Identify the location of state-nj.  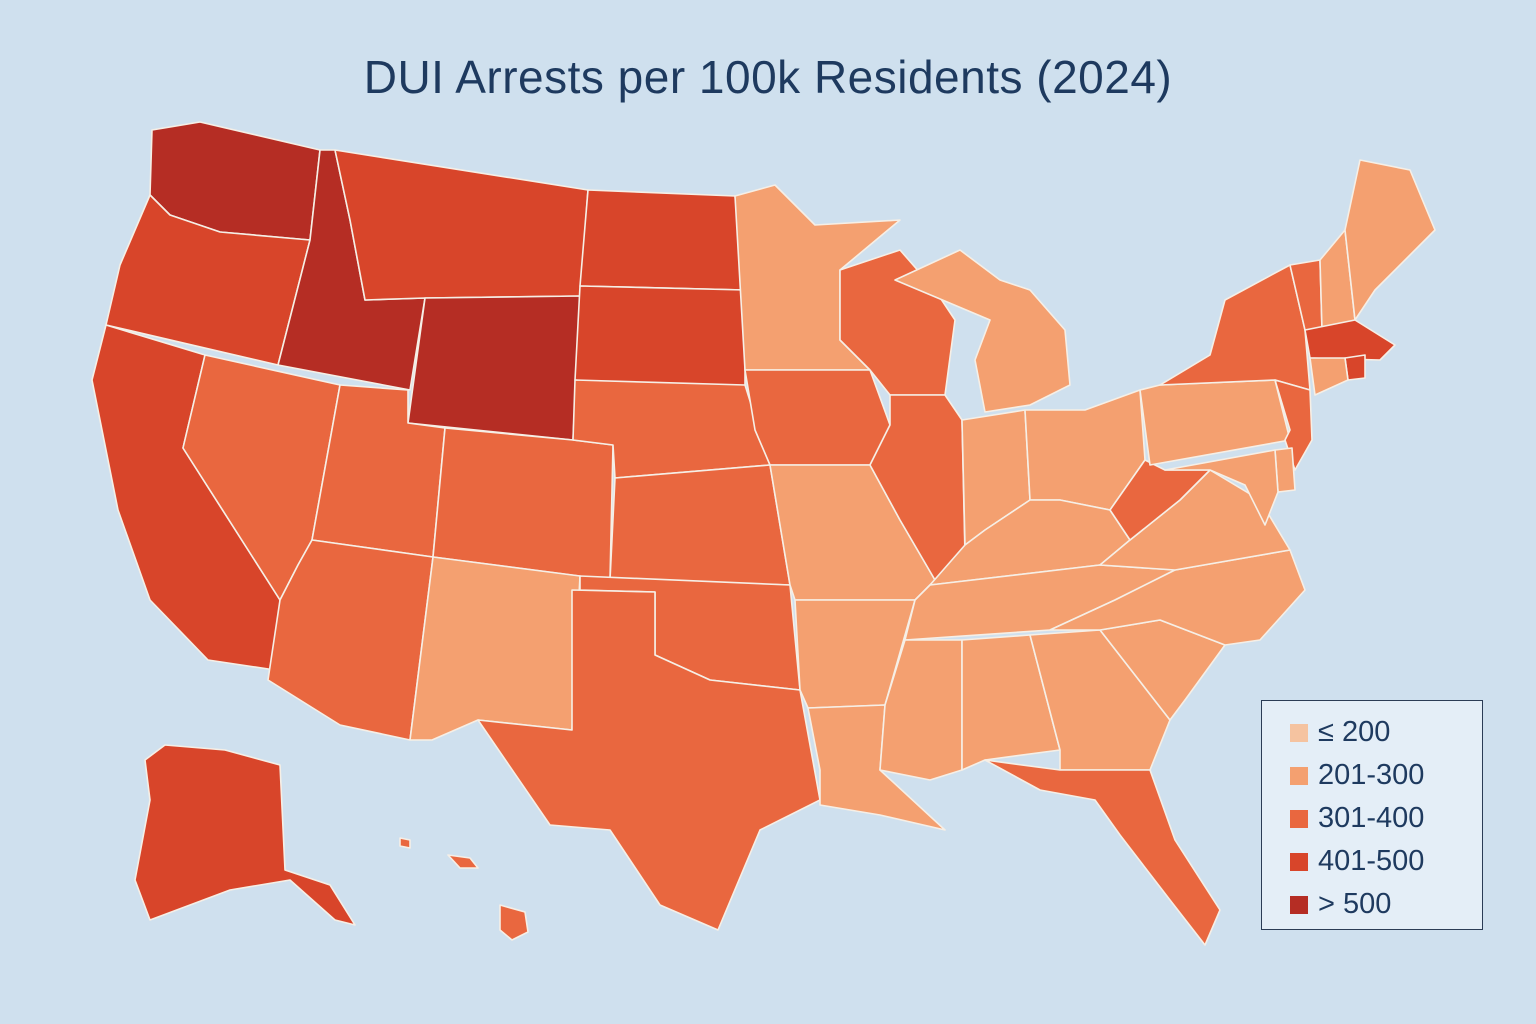
(1293, 425).